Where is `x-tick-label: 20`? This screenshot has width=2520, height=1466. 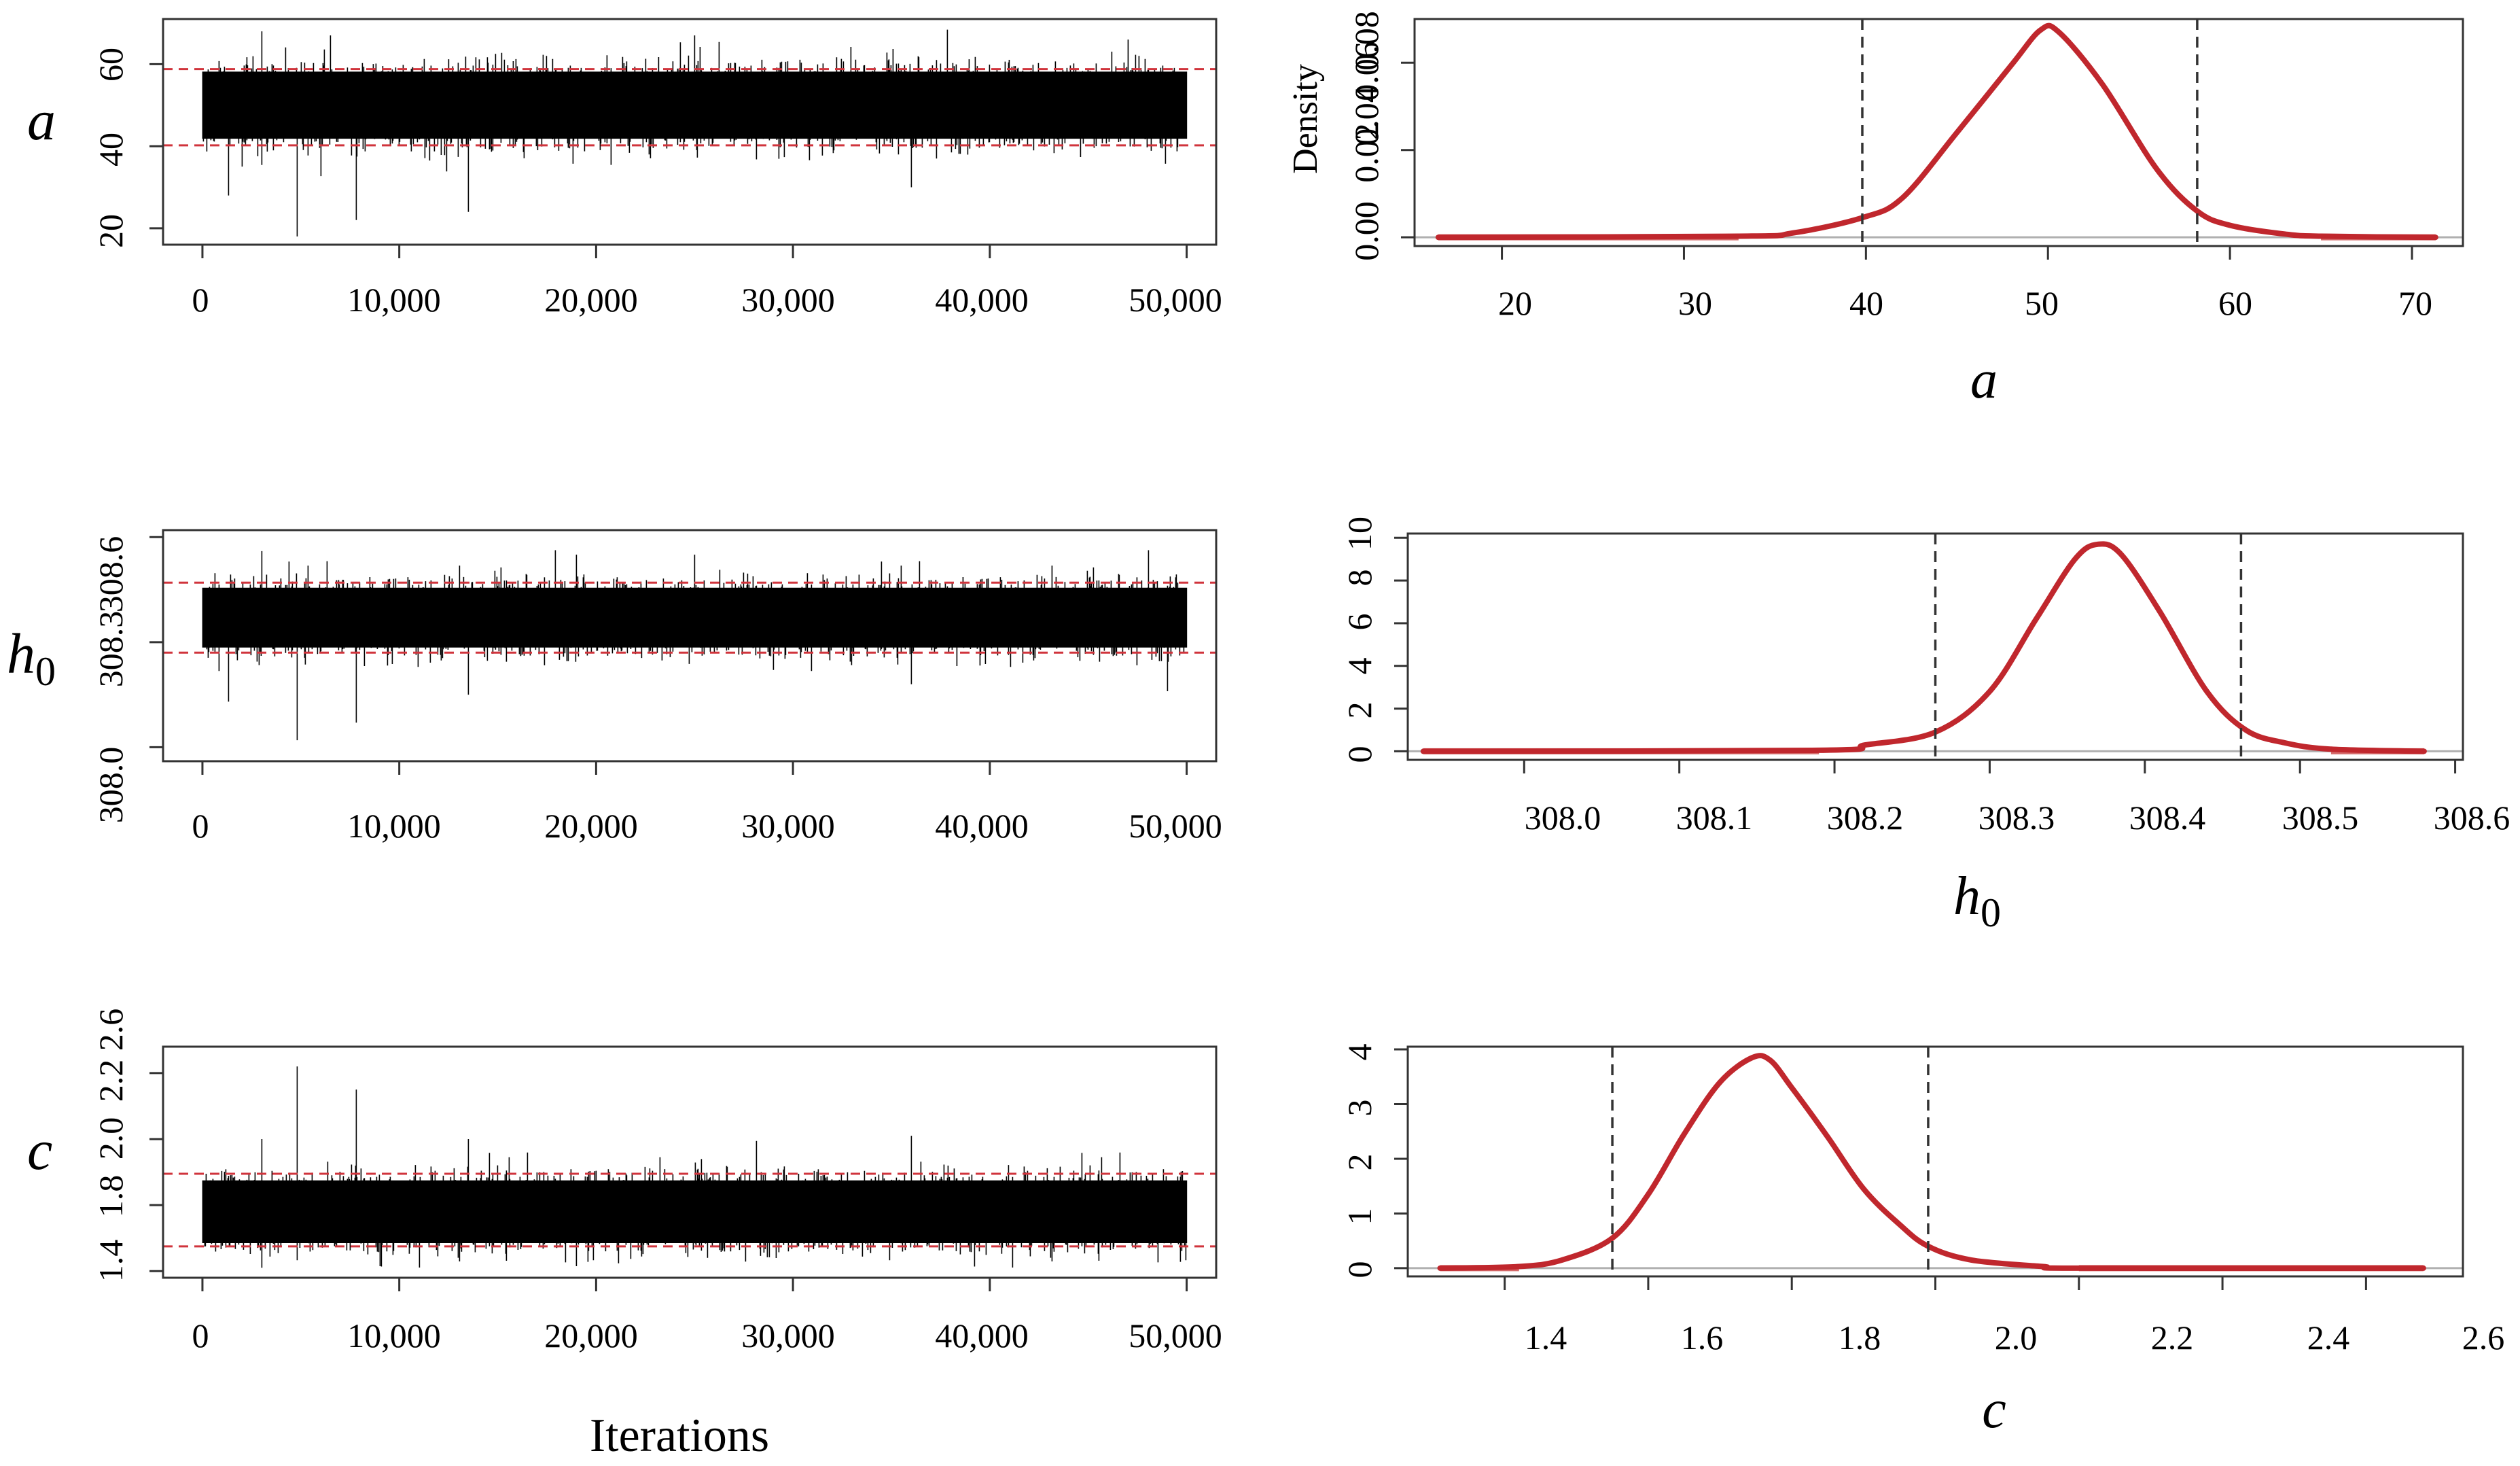 x-tick-label: 20 is located at coordinates (1515, 303).